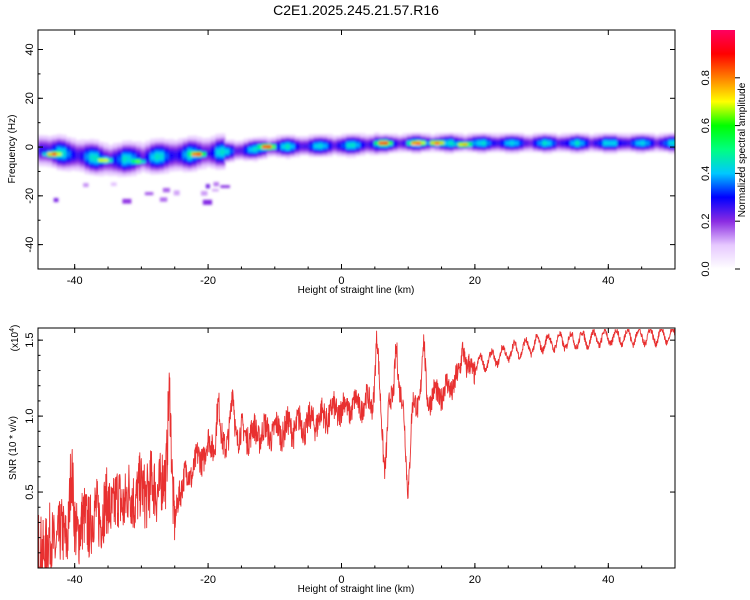 This screenshot has width=750, height=600. What do you see at coordinates (341, 580) in the screenshot?
I see `x-tick-label: 0` at bounding box center [341, 580].